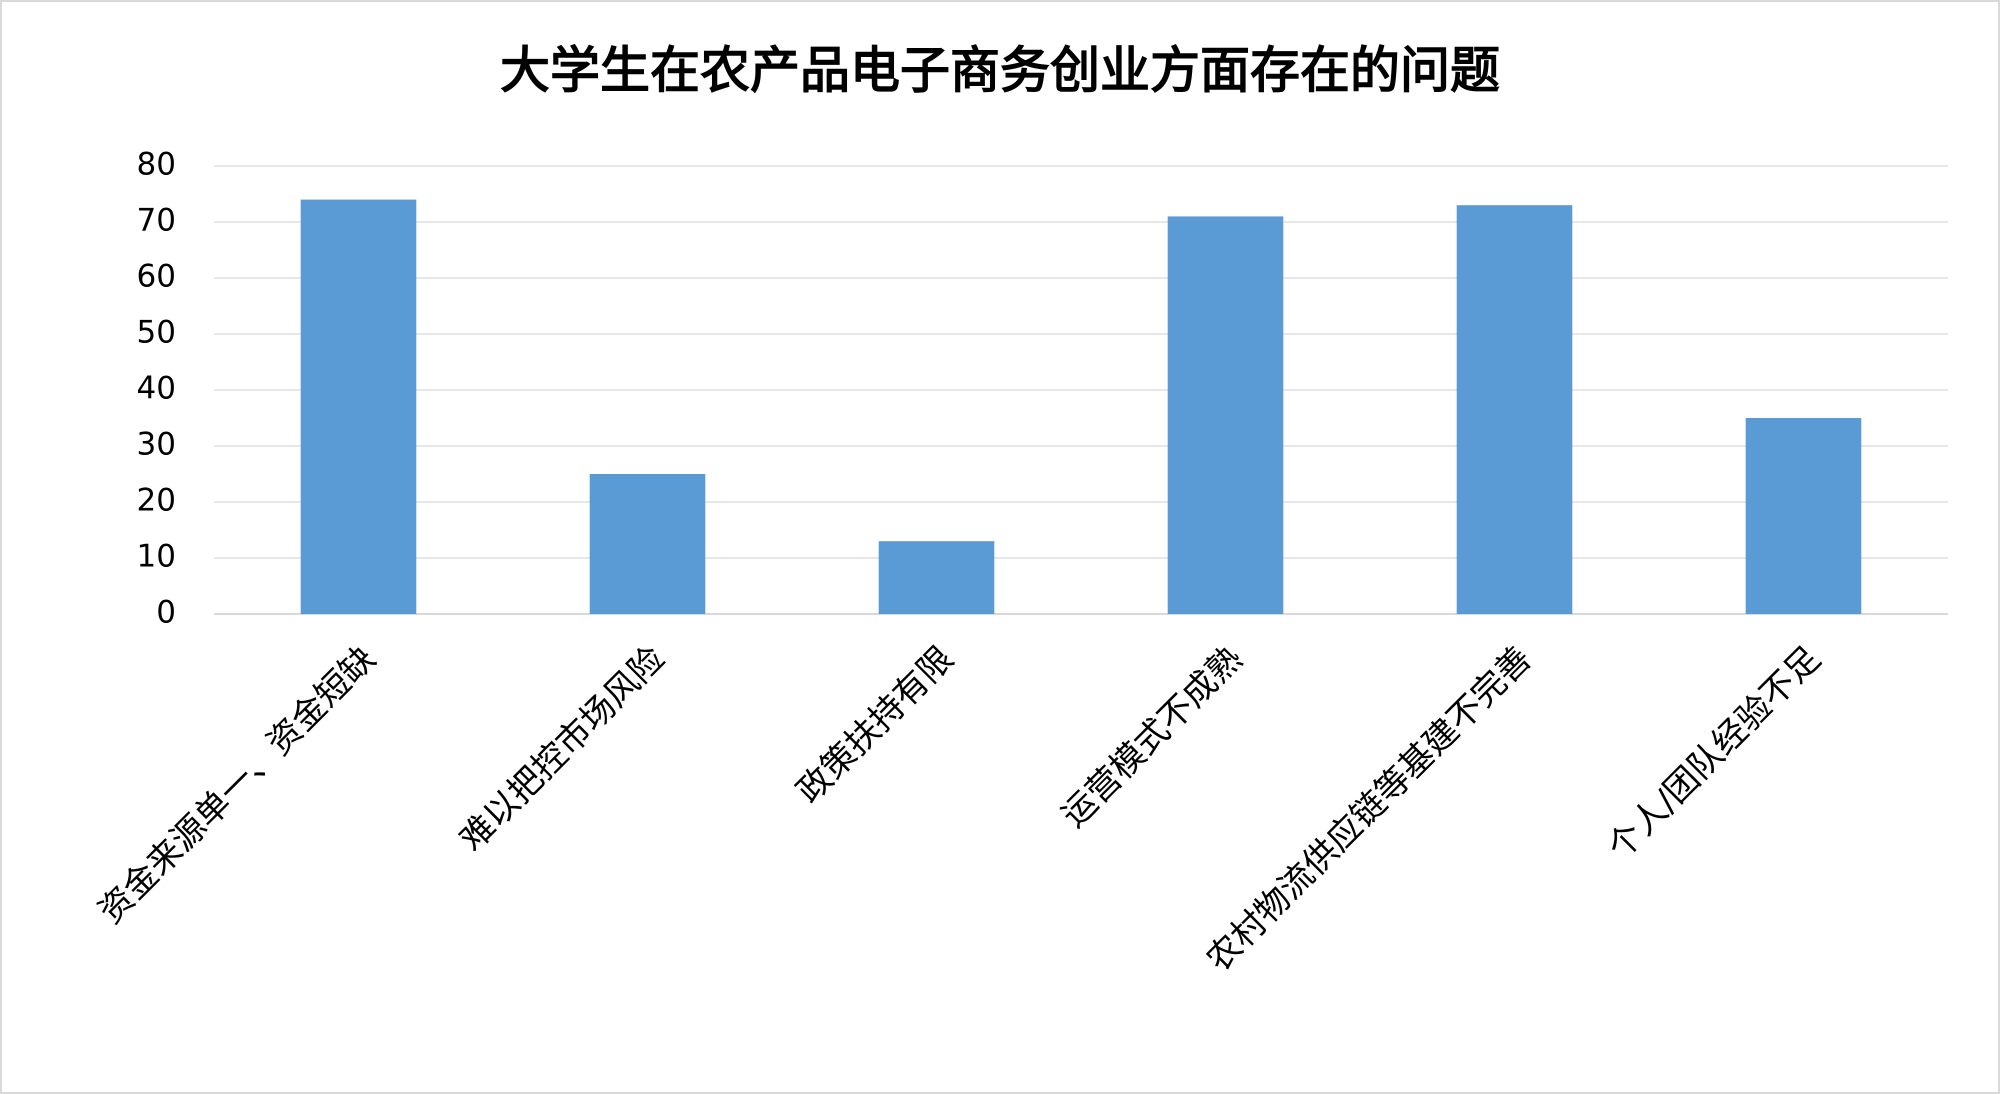 Image resolution: width=2000 pixels, height=1094 pixels. Describe the element at coordinates (156, 501) in the screenshot. I see `y-tick-label: 20` at that location.